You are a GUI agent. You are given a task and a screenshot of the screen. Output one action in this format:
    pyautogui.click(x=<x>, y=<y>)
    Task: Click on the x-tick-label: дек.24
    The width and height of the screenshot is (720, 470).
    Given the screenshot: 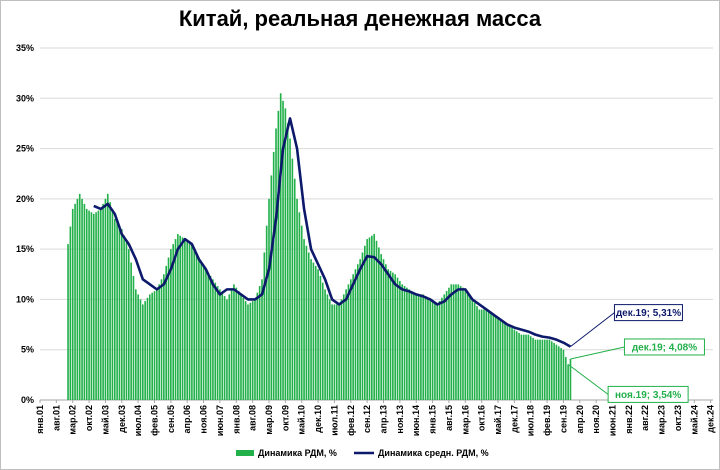 What is the action you would take?
    pyautogui.click(x=711, y=419)
    